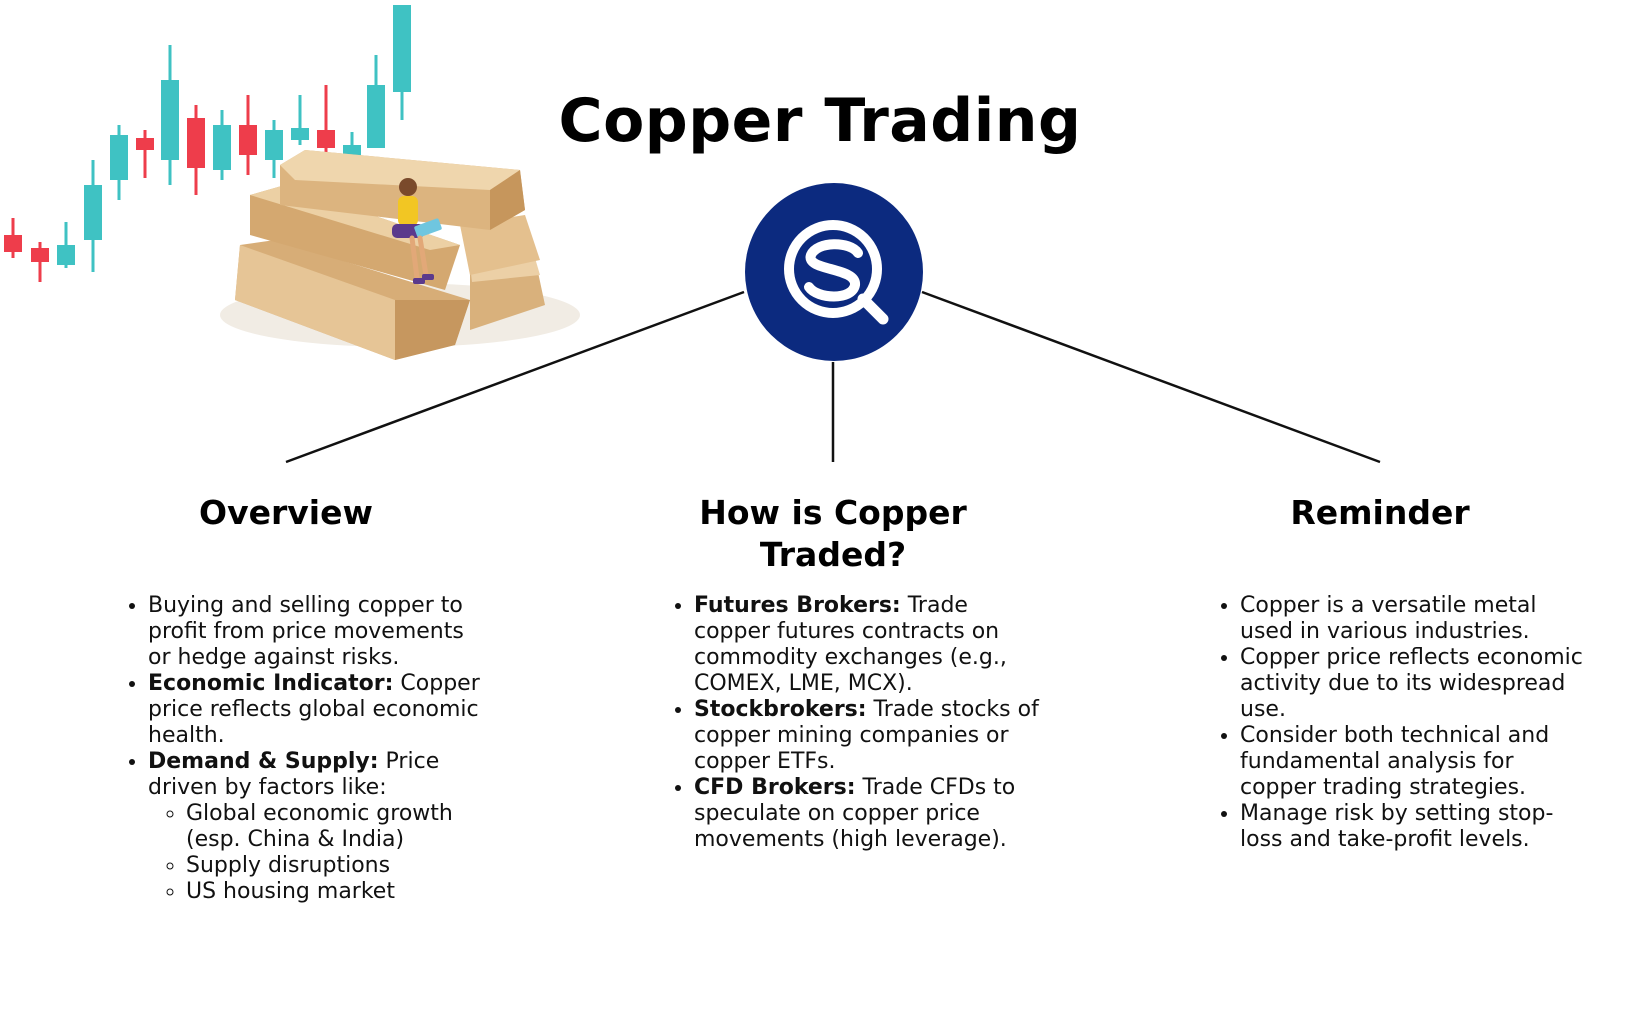  I want to click on column-heading-overview: Overview, so click(286, 512).